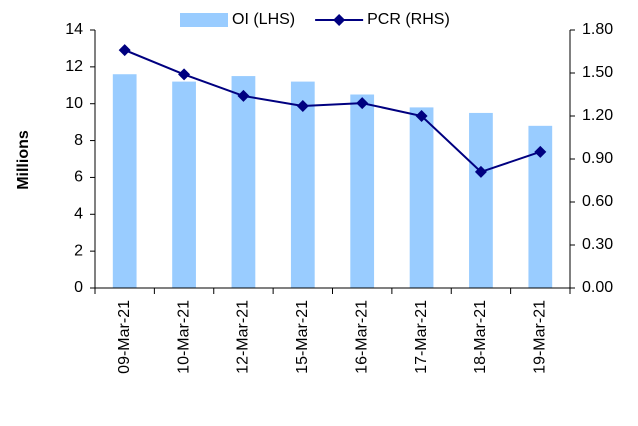 Image resolution: width=638 pixels, height=426 pixels. I want to click on y2-tick-label: 0.00, so click(597, 287).